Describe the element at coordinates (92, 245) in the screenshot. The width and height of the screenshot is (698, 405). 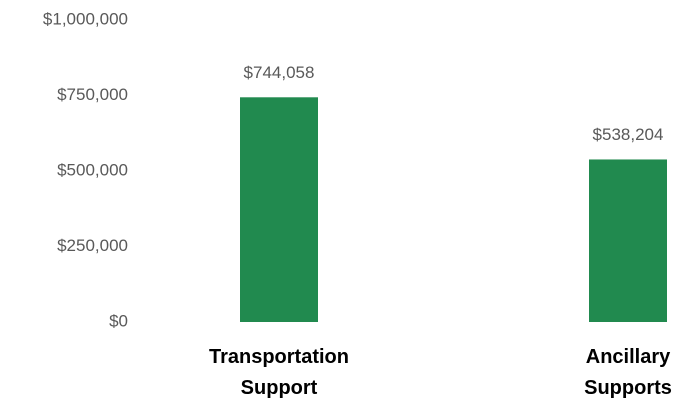
I see `y-tick-label: $250,000` at that location.